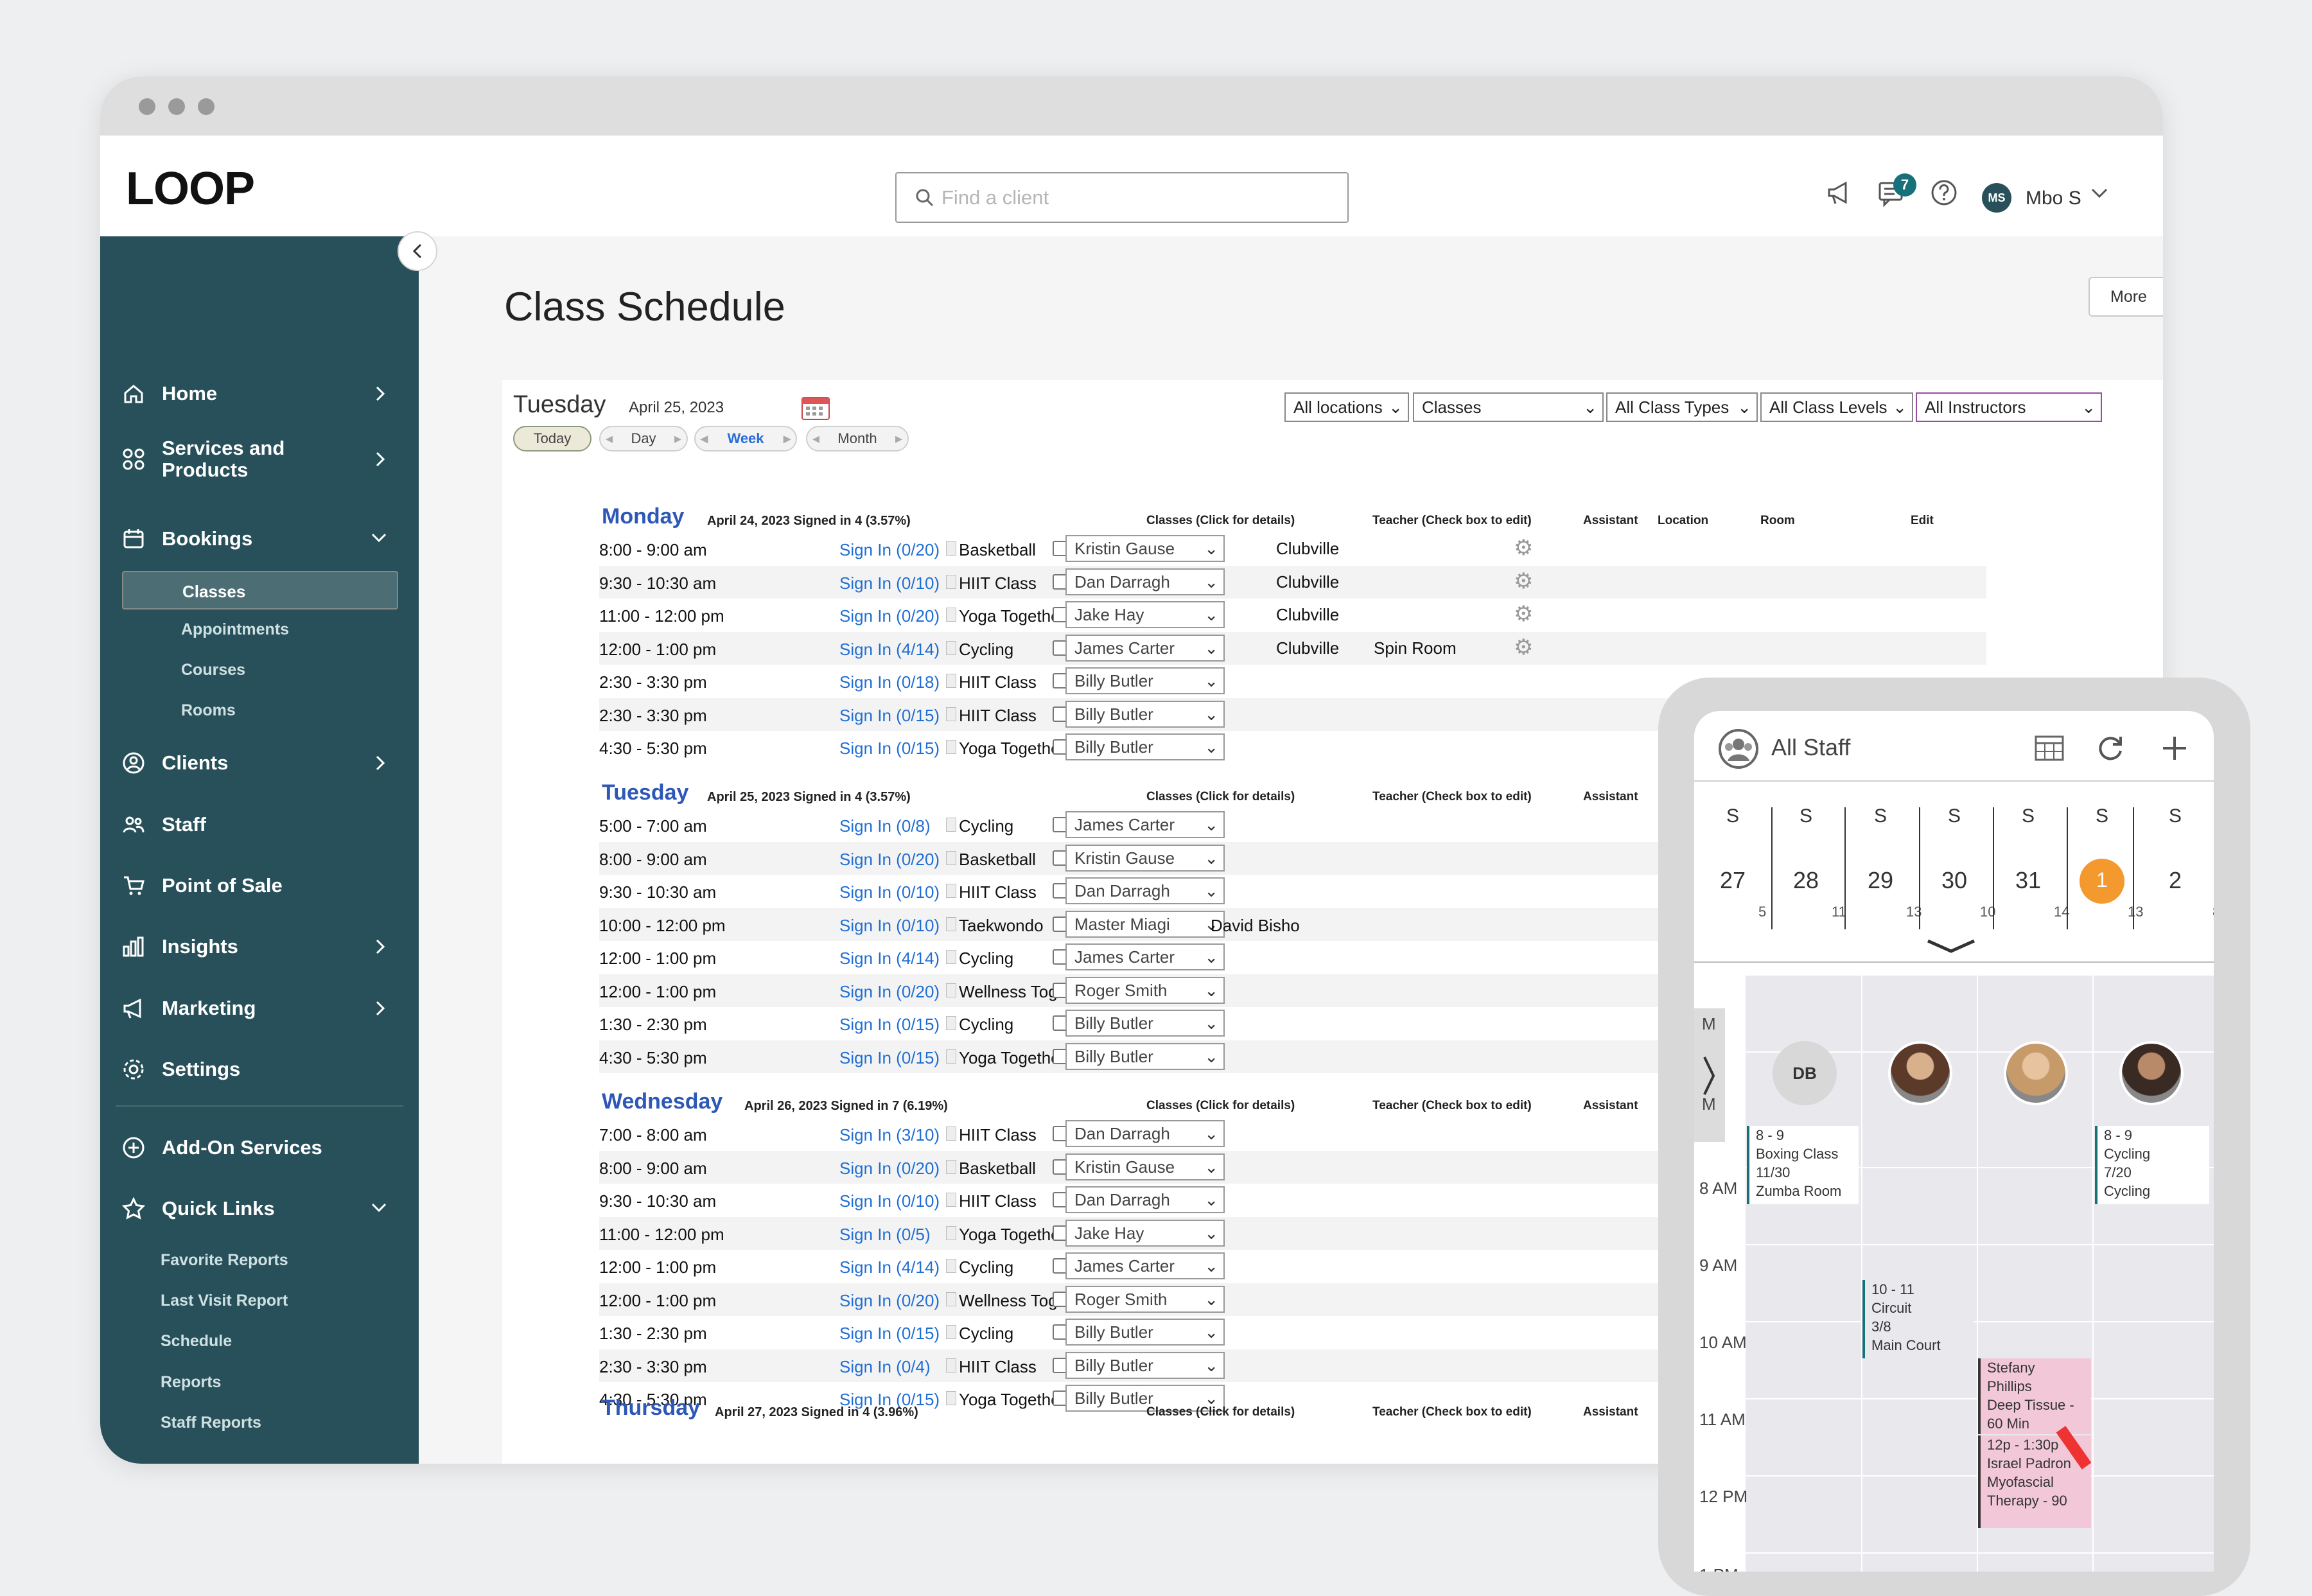 This screenshot has width=2312, height=1596. What do you see at coordinates (417, 251) in the screenshot?
I see `sidebar-collapse-button` at bounding box center [417, 251].